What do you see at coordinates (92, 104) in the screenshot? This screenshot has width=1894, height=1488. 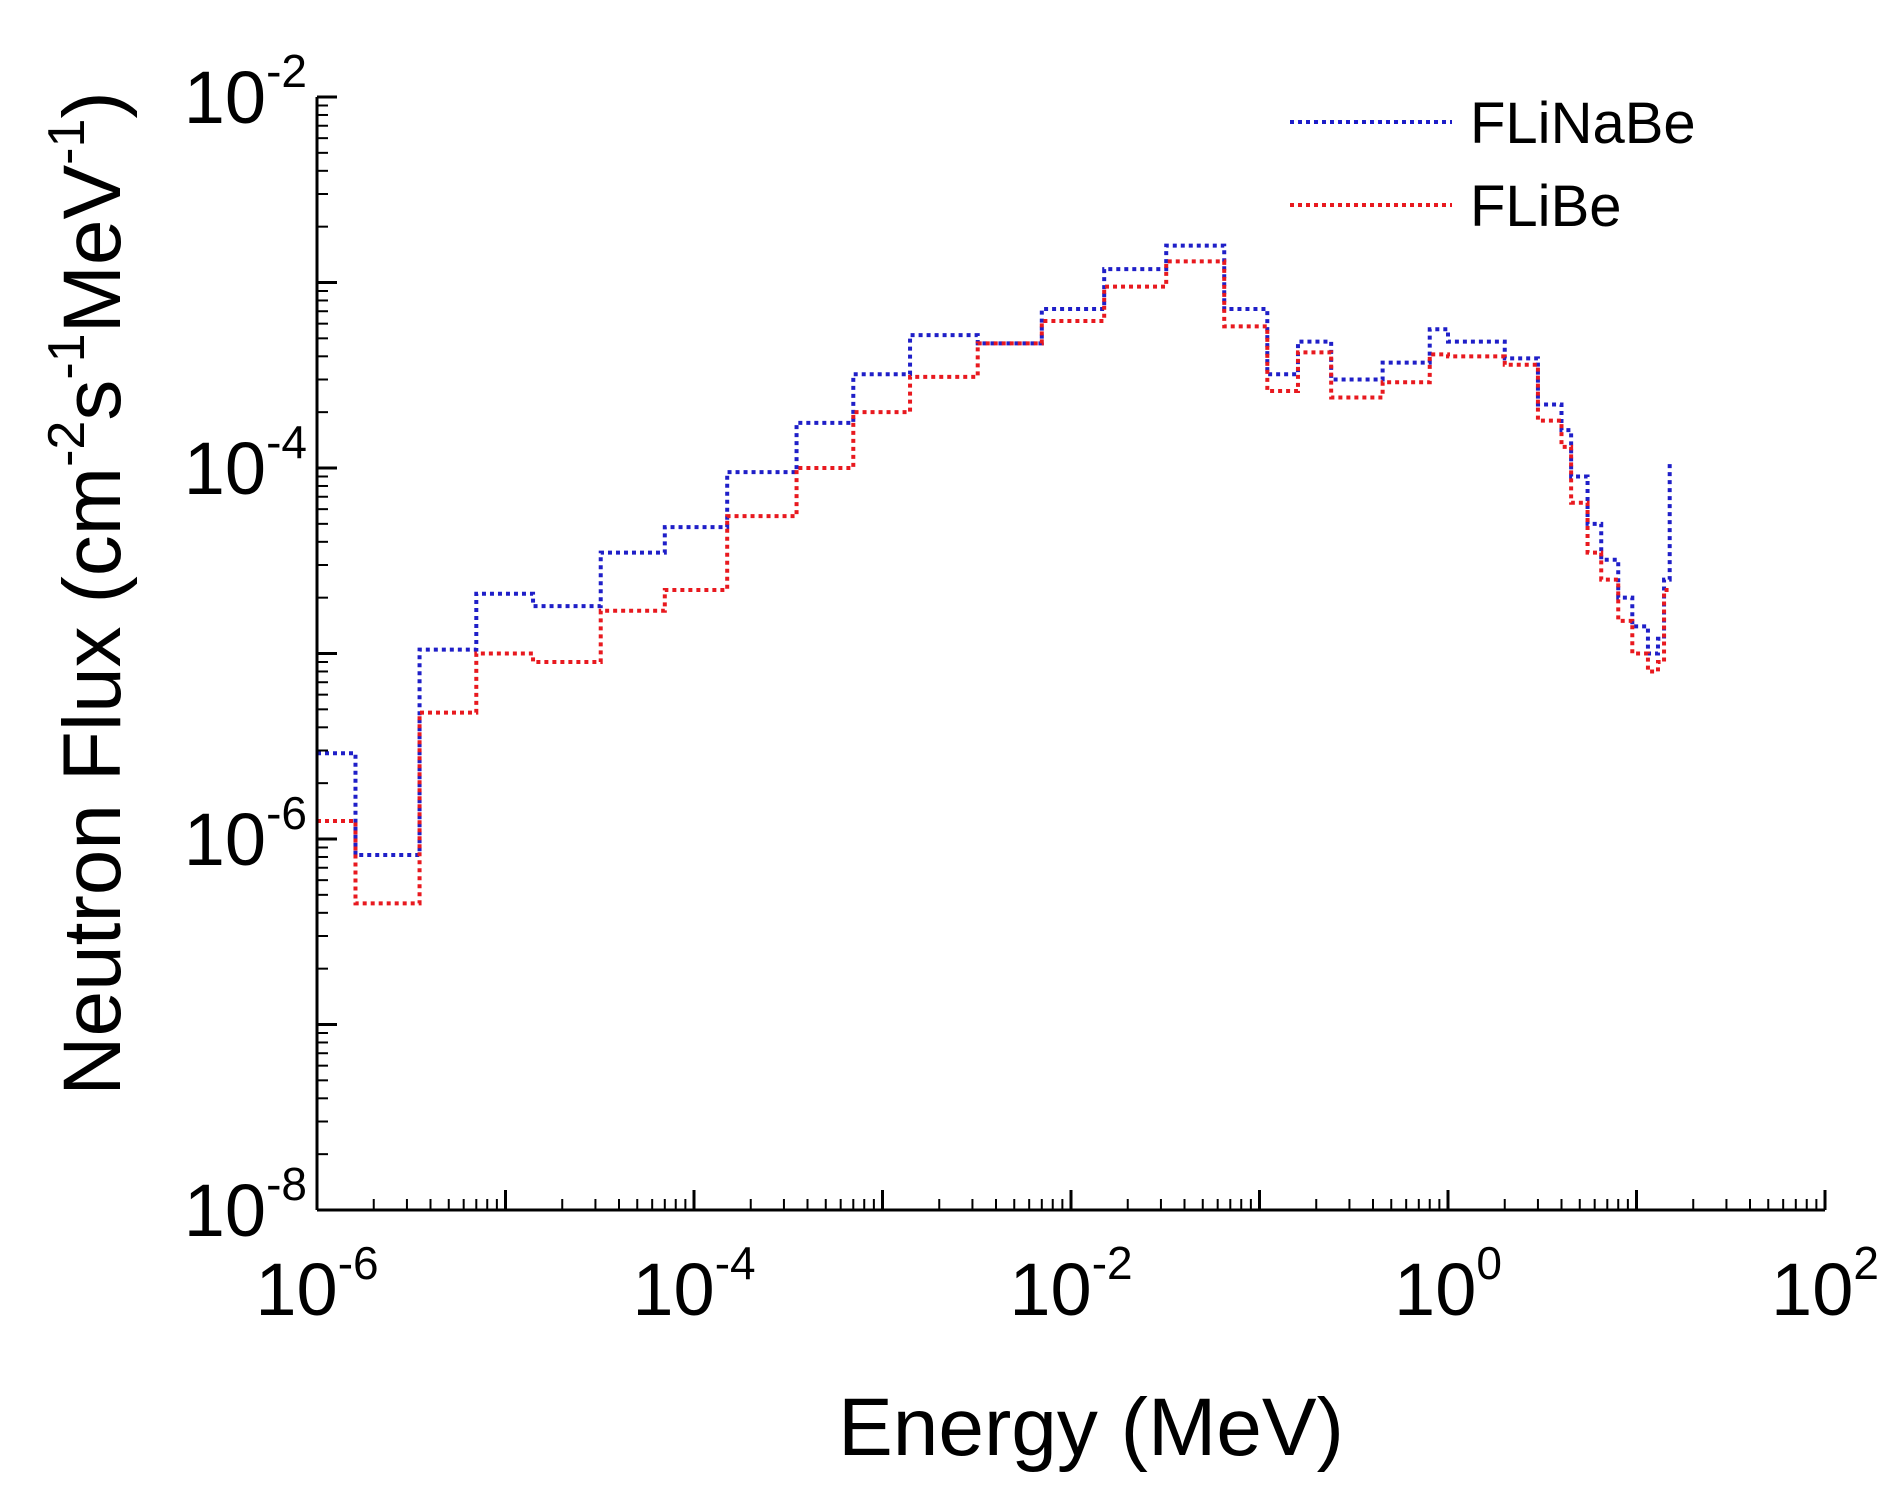 I see `y-axis-title-segment: )` at bounding box center [92, 104].